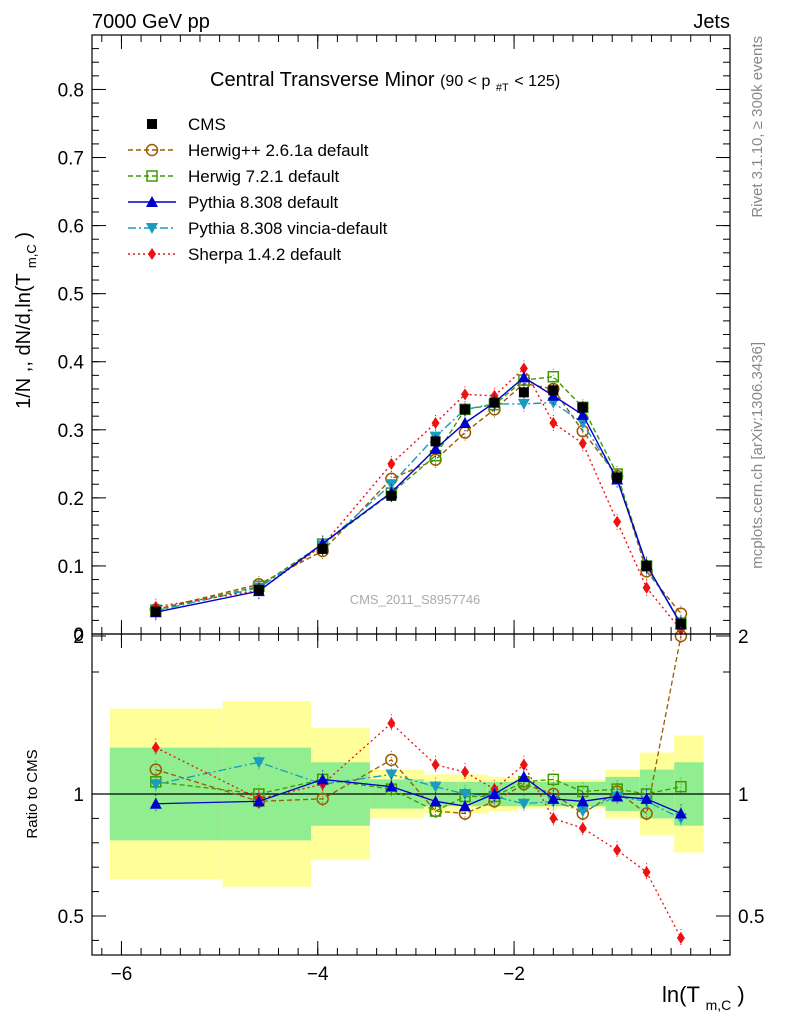 The width and height of the screenshot is (786, 1024). I want to click on plot-title-cut: (90 < p, so click(465, 81).